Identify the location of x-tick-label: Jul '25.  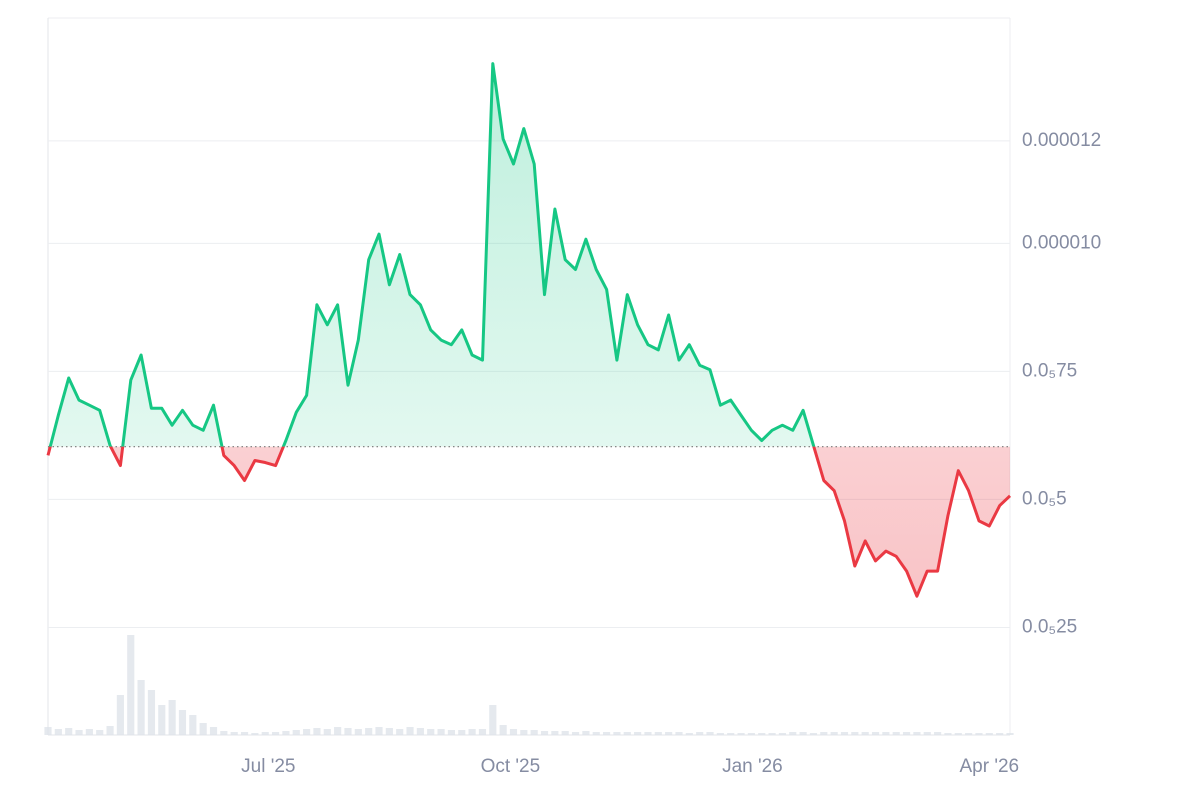
(268, 766).